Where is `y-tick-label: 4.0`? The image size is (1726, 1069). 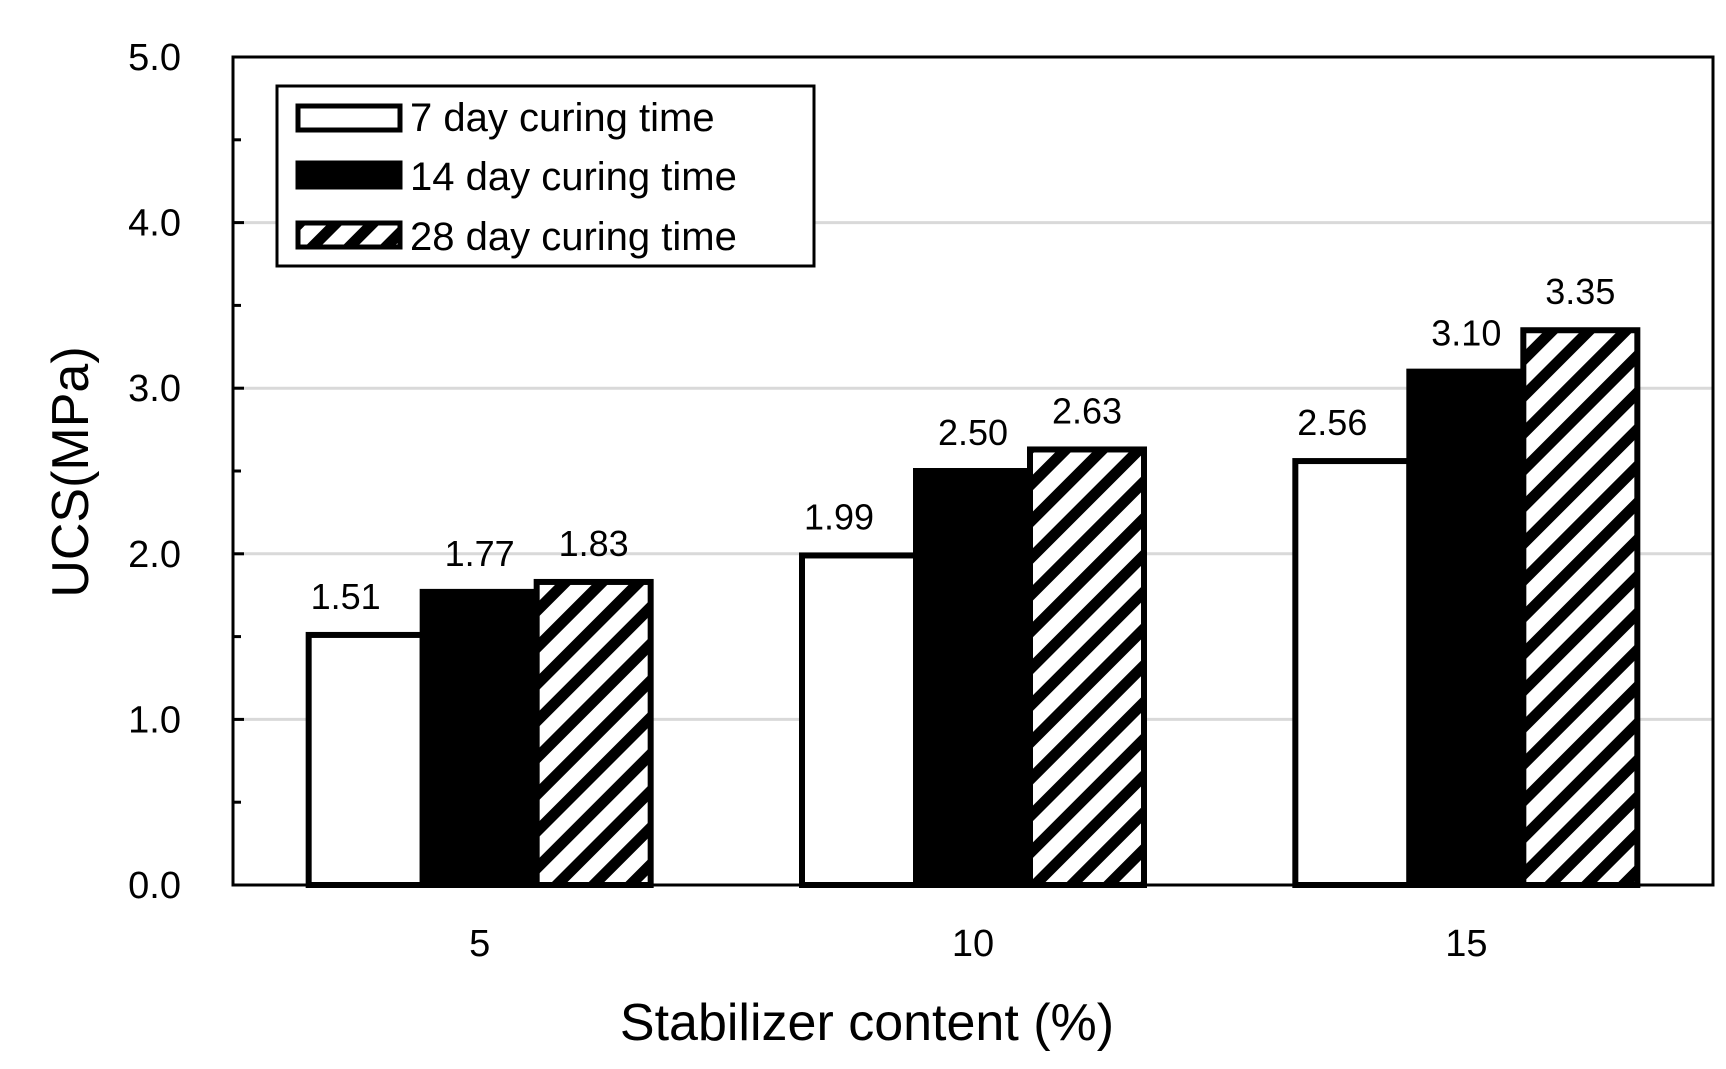
y-tick-label: 4.0 is located at coordinates (154, 224).